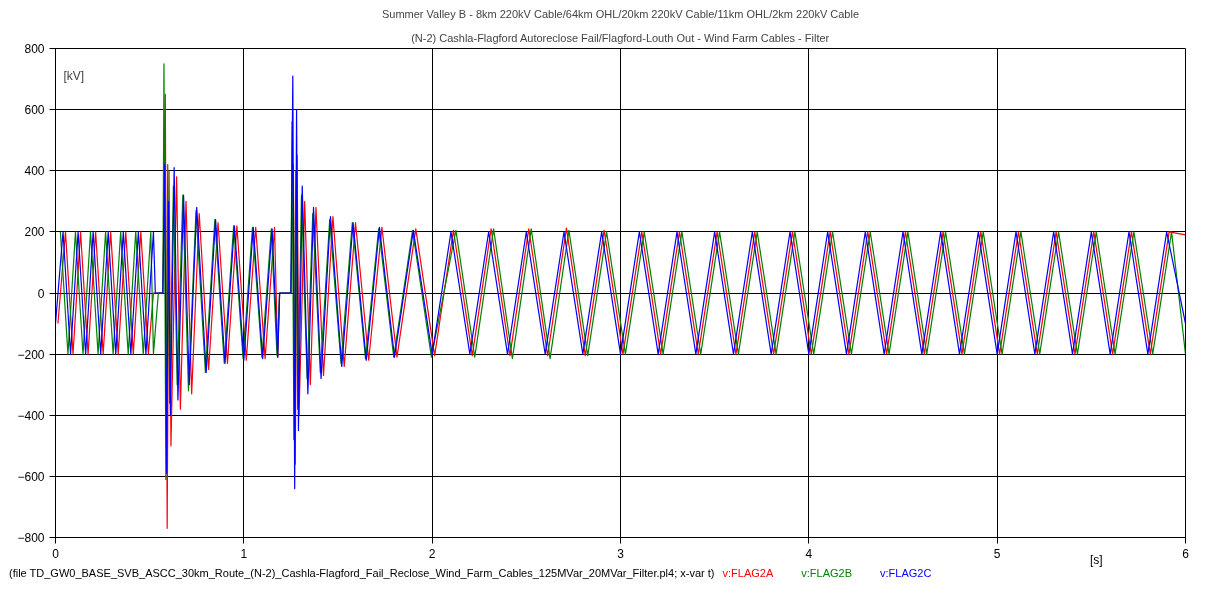 The height and width of the screenshot is (608, 1216). What do you see at coordinates (56, 553) in the screenshot?
I see `x-tick-label: 0` at bounding box center [56, 553].